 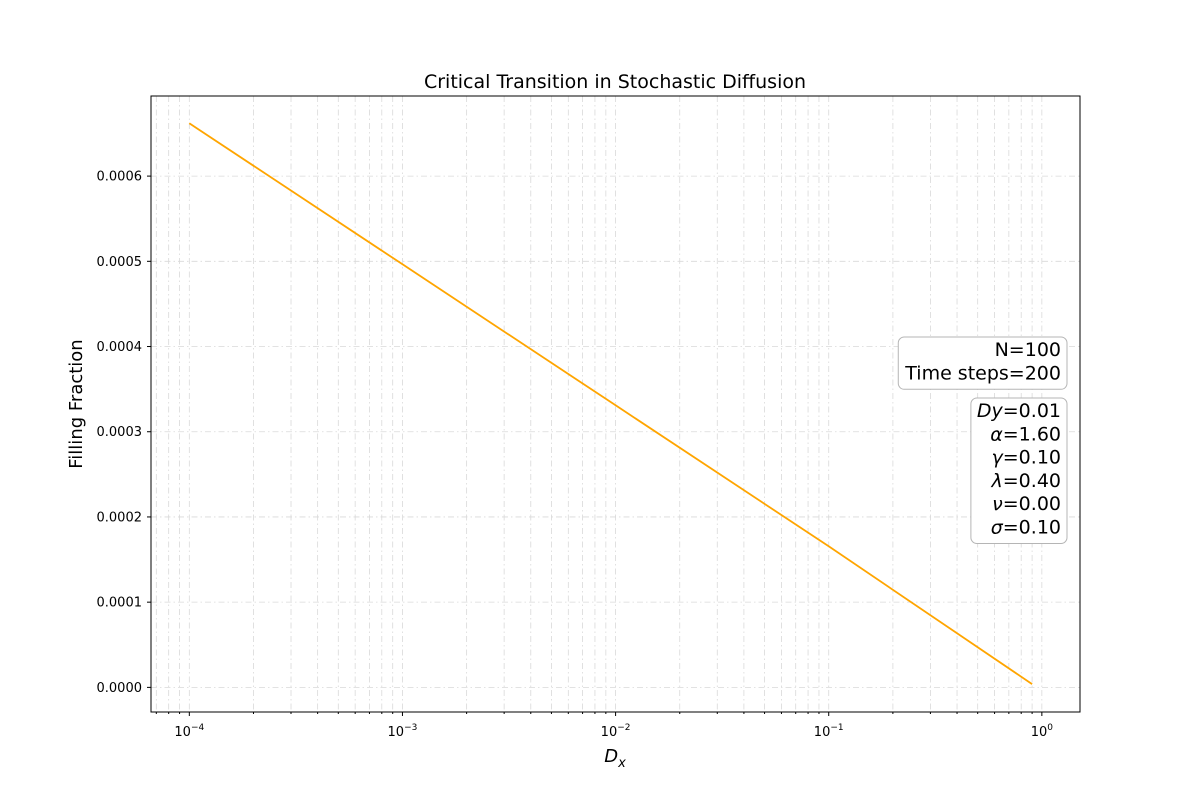 What do you see at coordinates (616, 731) in the screenshot?
I see `x-tick-label: 10⁻²` at bounding box center [616, 731].